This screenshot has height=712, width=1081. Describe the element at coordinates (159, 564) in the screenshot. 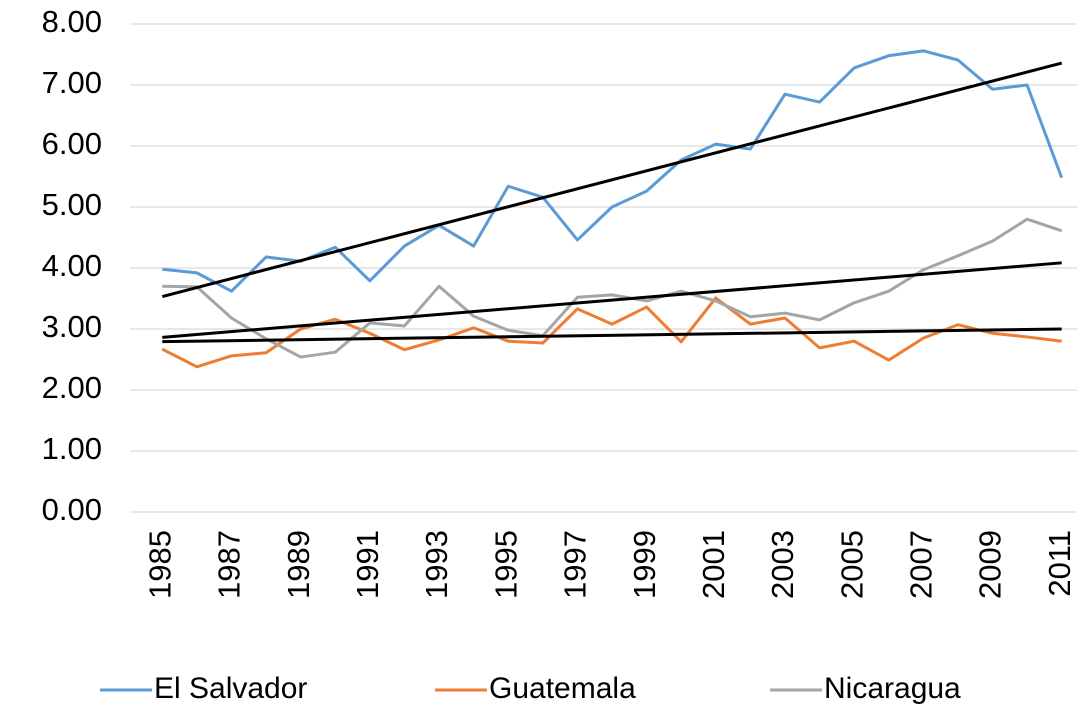

I see `x-tick-label: 1985` at that location.